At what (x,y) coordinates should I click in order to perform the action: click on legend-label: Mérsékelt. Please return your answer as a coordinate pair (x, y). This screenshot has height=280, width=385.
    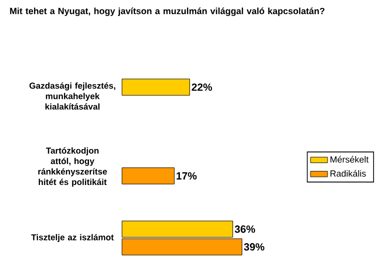
    Looking at the image, I should click on (349, 159).